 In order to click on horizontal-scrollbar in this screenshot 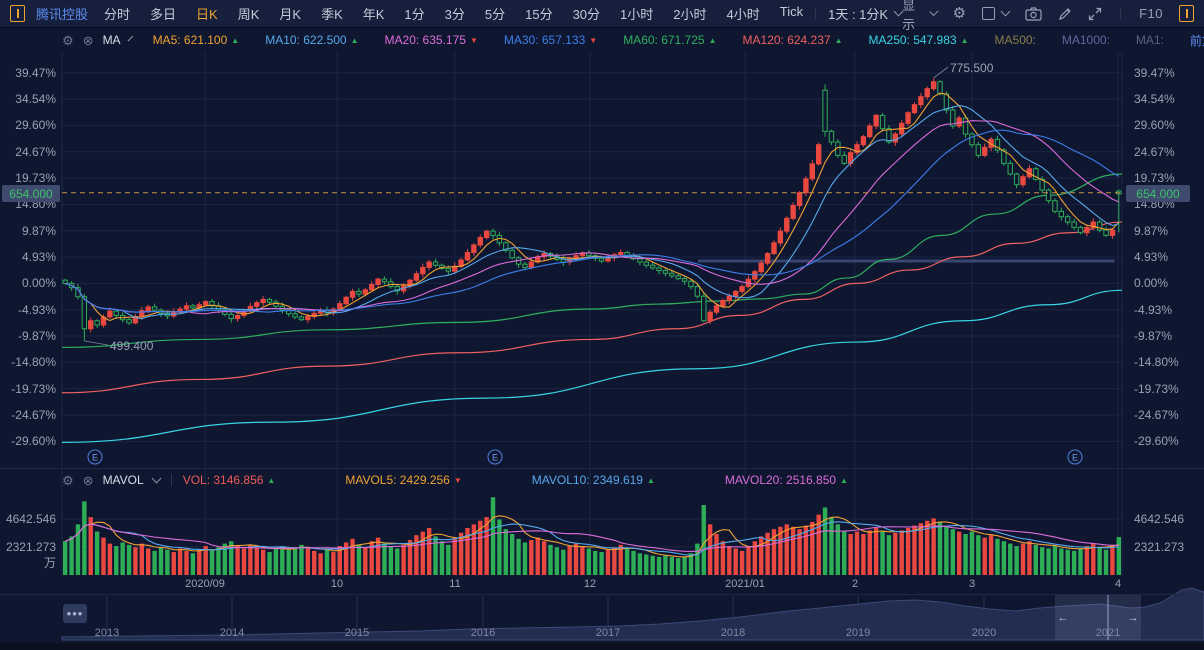, I will do `click(602, 646)`.